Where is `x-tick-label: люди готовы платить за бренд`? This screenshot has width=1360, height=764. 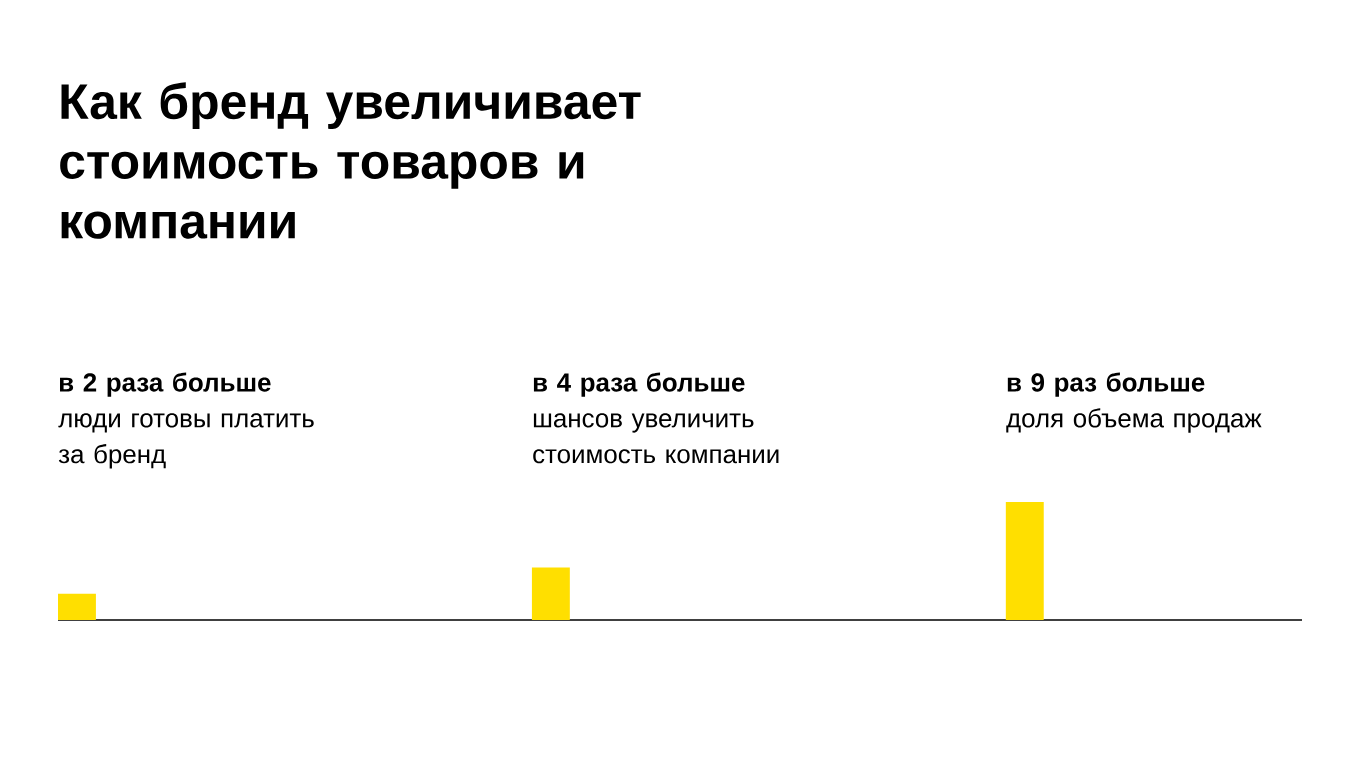
x-tick-label: люди готовы платить за бренд is located at coordinates (186, 441).